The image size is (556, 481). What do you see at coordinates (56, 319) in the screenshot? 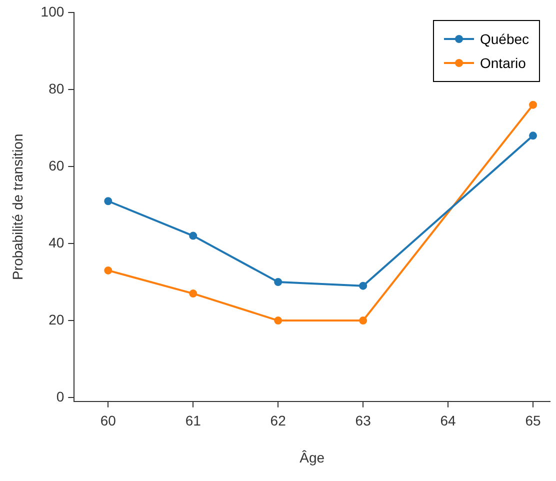
I see `y-tick-label: 20` at bounding box center [56, 319].